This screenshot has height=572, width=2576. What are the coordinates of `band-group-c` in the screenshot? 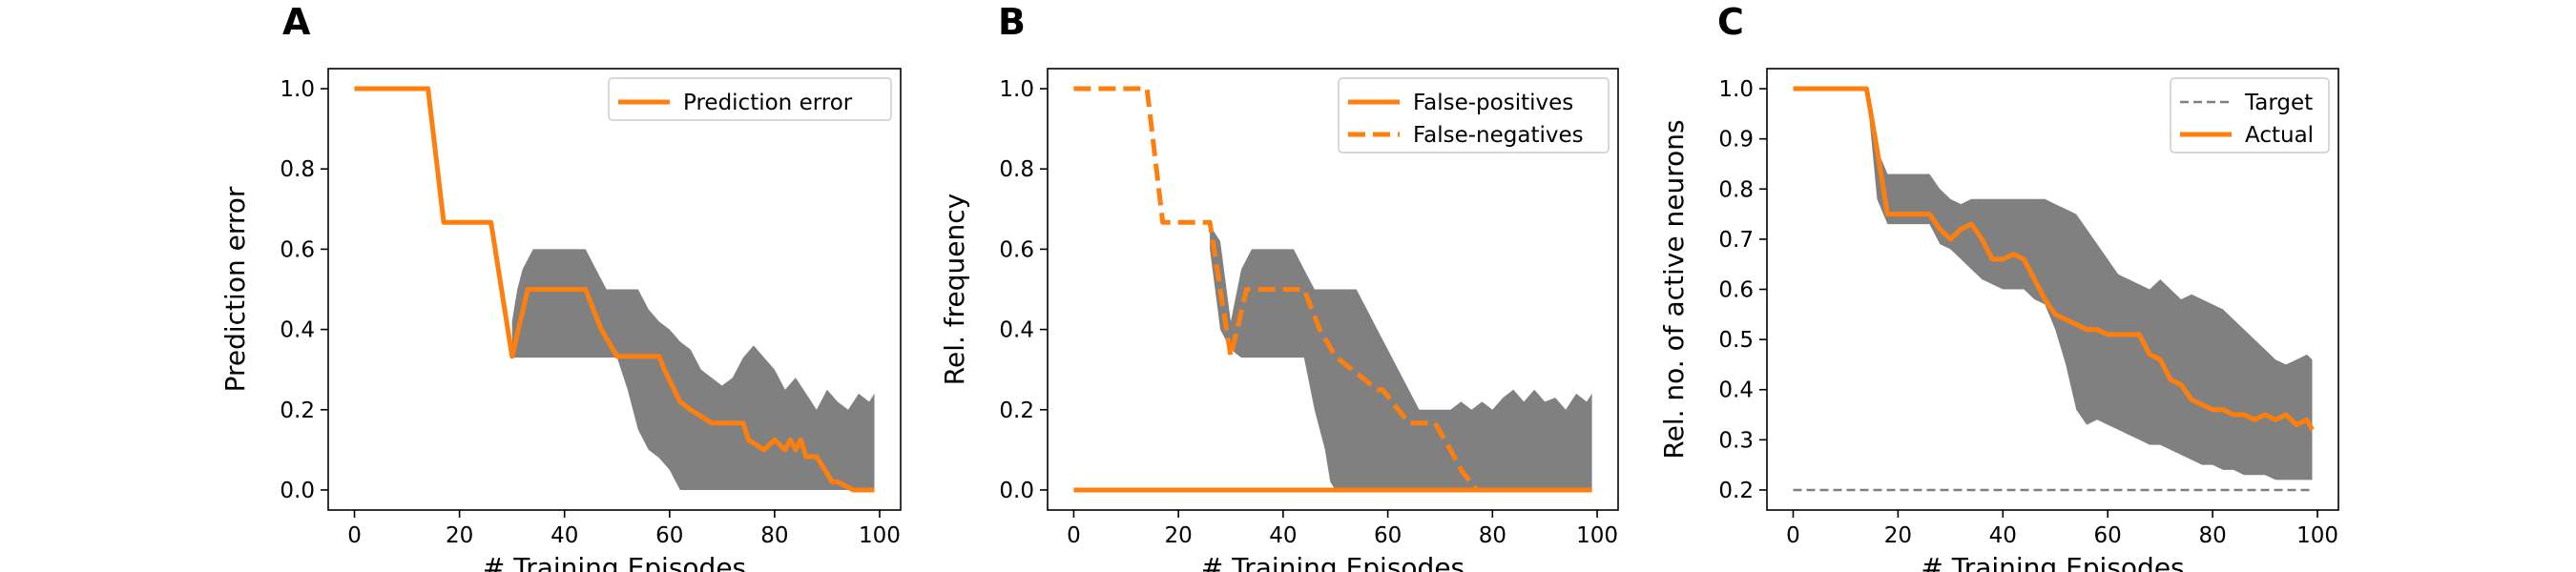 It's located at (2089, 284).